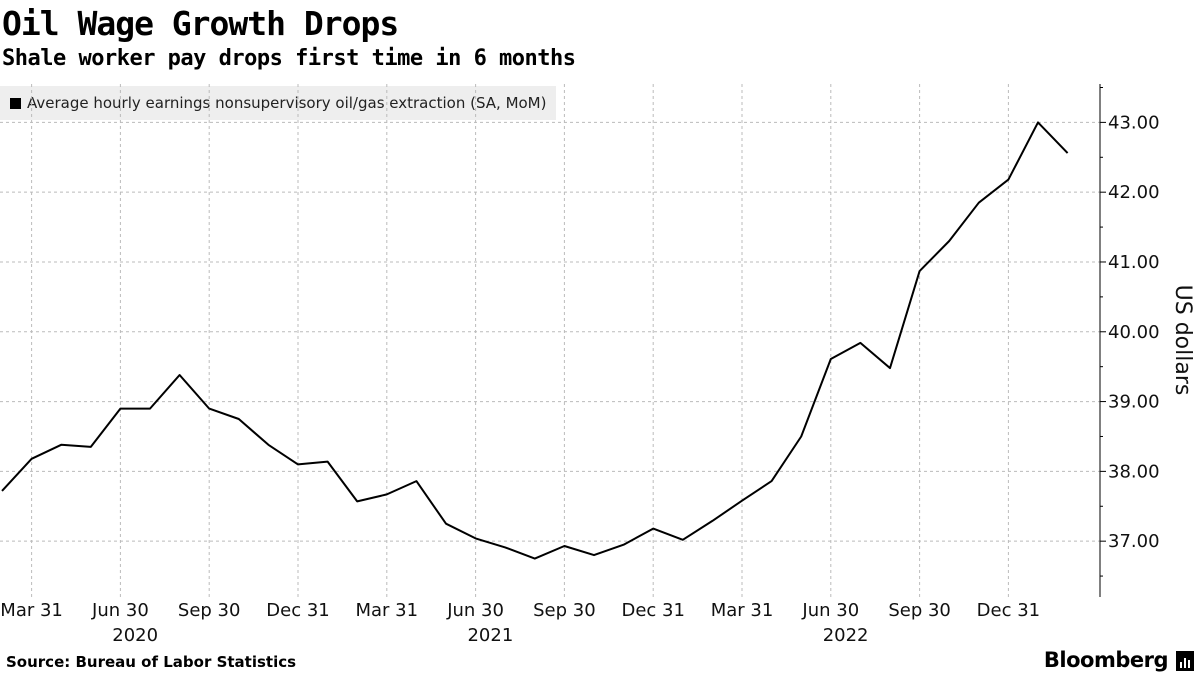 The width and height of the screenshot is (1200, 675). What do you see at coordinates (846, 635) in the screenshot?
I see `x-year-label: 2022` at bounding box center [846, 635].